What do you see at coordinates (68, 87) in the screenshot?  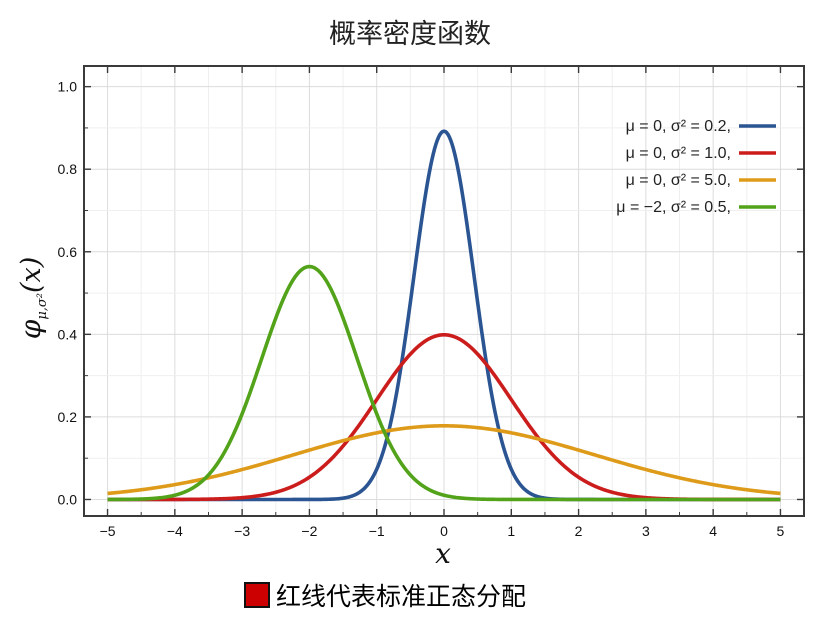 I see `y-tick-label: 1.0` at bounding box center [68, 87].